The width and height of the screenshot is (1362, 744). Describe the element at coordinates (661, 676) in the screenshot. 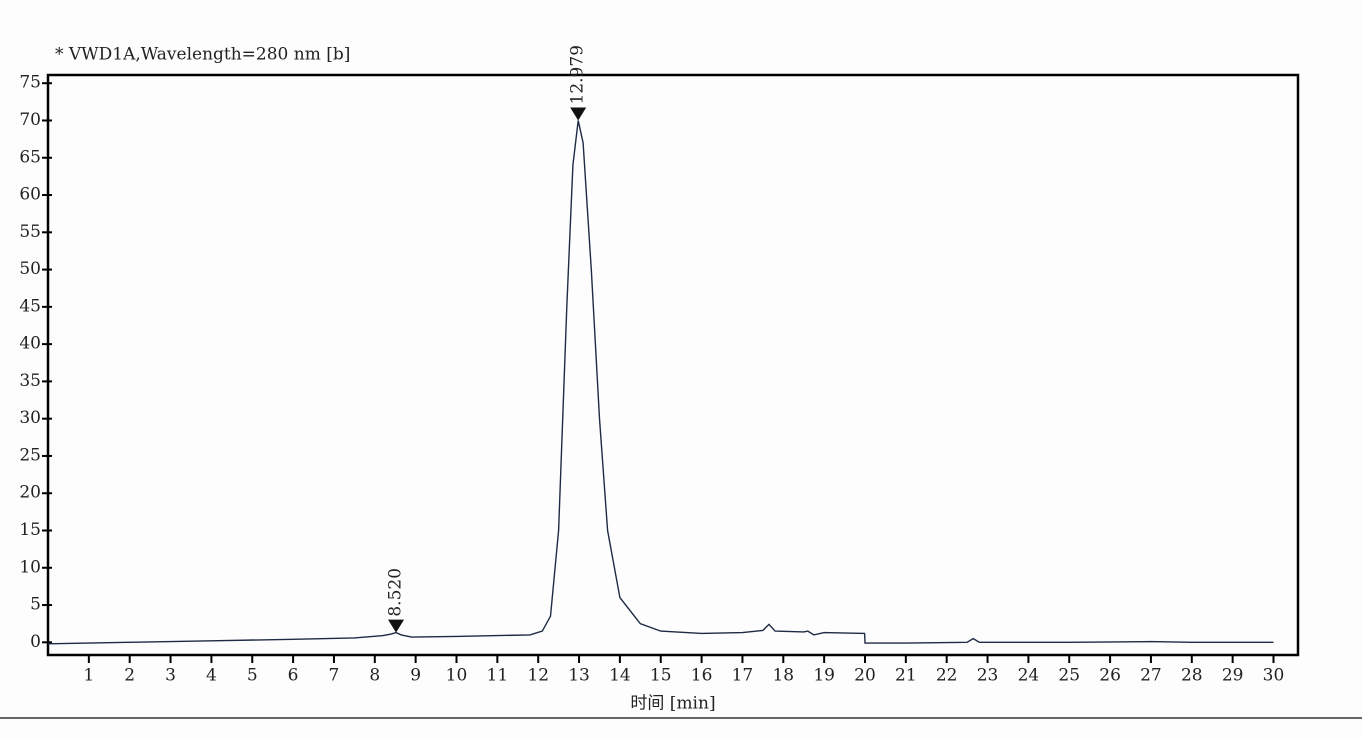

I see `x-tick-label: 15` at that location.